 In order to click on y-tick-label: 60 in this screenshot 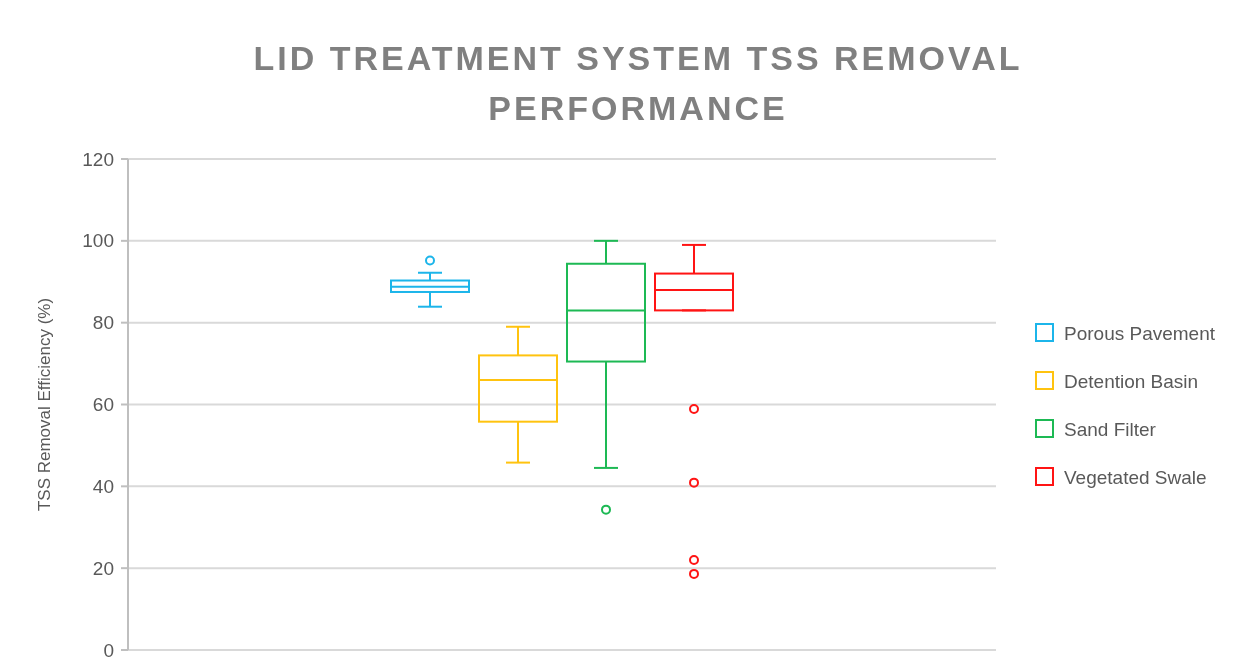, I will do `click(103, 405)`.